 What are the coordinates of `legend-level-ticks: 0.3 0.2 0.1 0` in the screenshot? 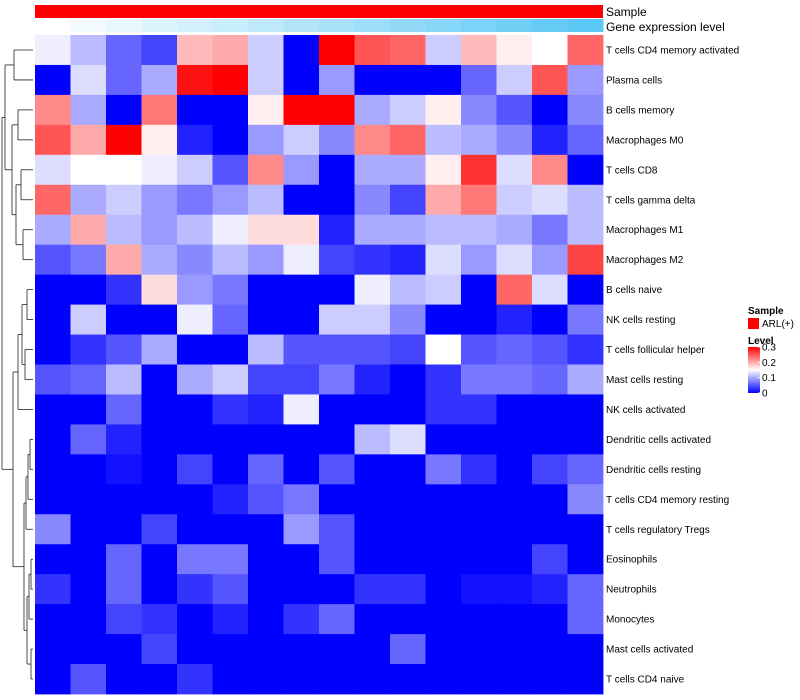 It's located at (767, 371).